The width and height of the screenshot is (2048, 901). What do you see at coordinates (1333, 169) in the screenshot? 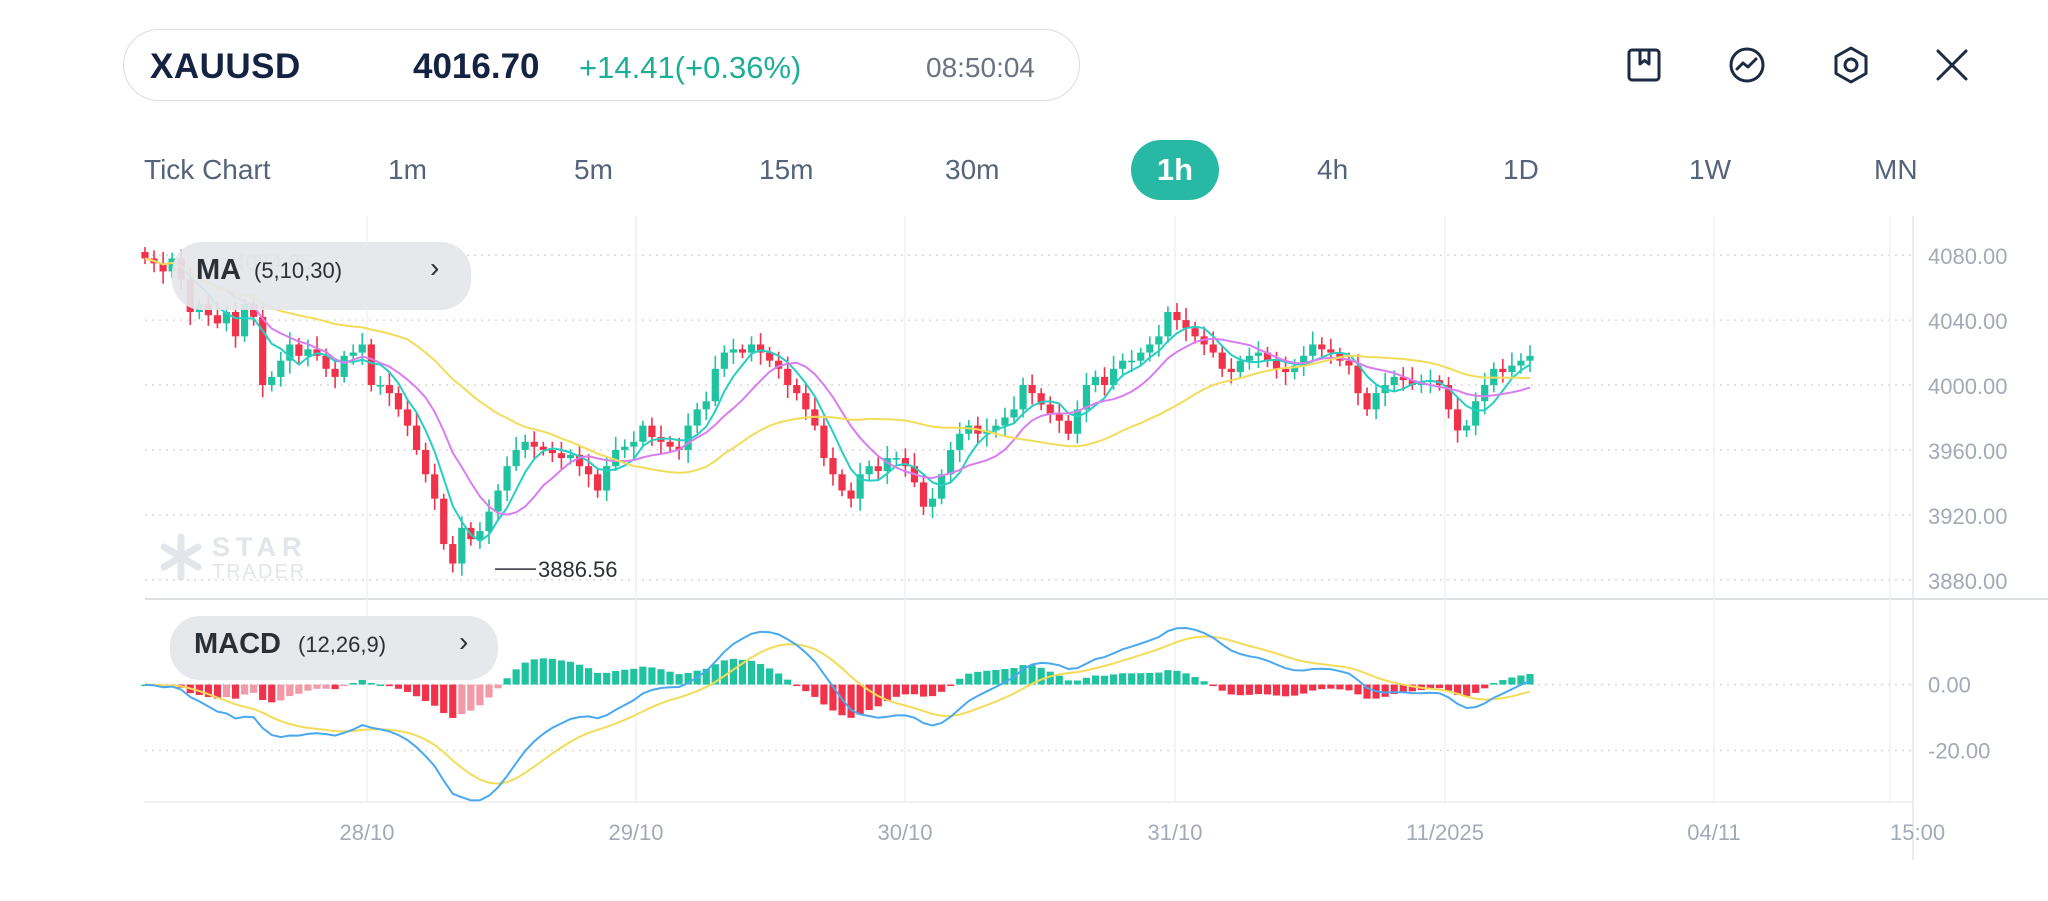
I see `tab-4h: 4h` at bounding box center [1333, 169].